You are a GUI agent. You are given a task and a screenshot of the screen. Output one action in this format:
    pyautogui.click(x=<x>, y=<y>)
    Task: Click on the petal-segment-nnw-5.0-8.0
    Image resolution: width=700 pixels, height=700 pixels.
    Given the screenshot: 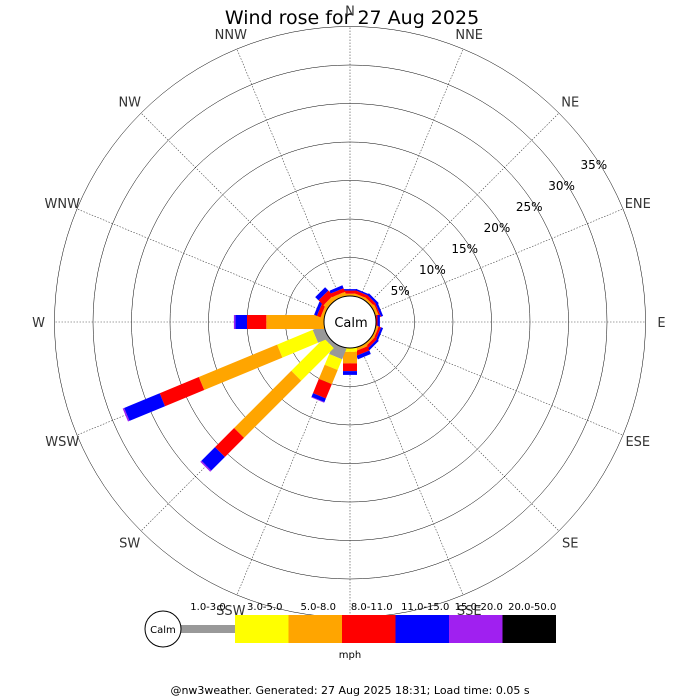 What is the action you would take?
    pyautogui.click(x=339, y=296)
    